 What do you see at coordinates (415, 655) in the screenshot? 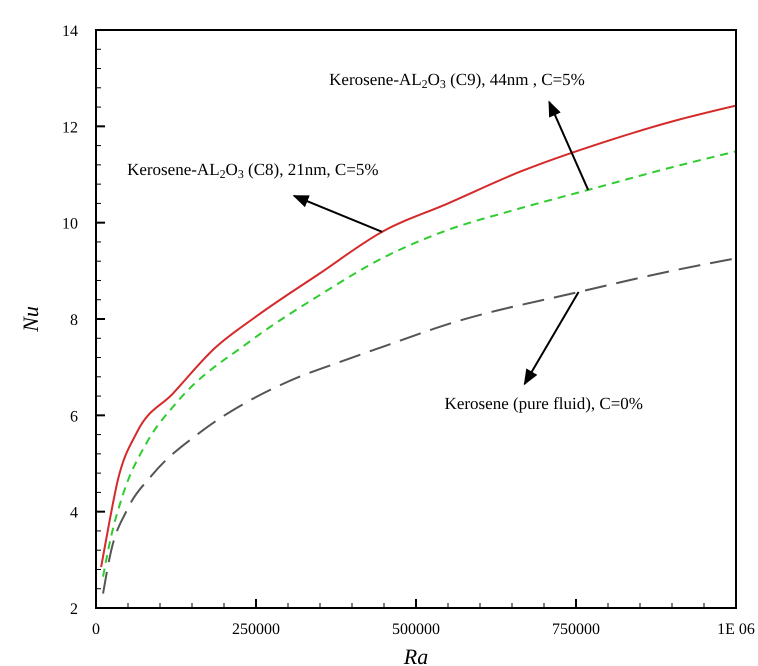
I see `x-axis-title: Ra` at bounding box center [415, 655].